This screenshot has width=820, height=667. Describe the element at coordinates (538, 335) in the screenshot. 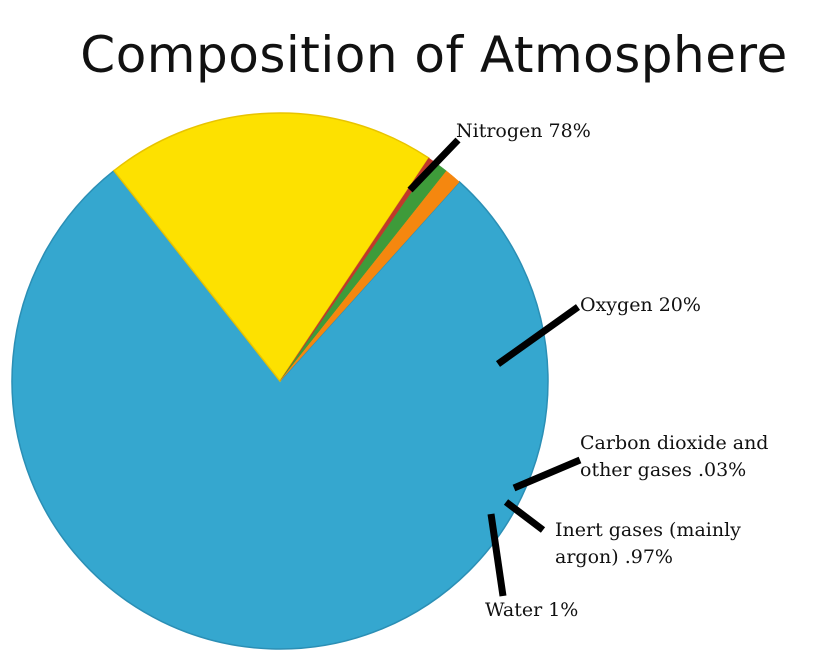

I see `leader-oxygen` at that location.